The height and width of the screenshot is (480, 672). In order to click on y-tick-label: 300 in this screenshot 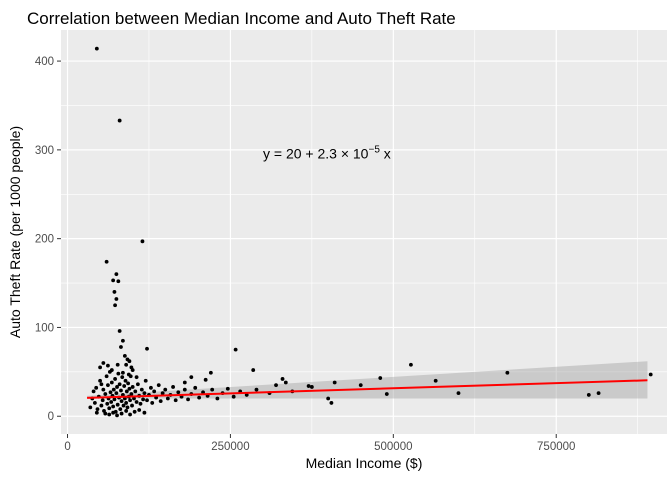, I will do `click(44, 151)`.